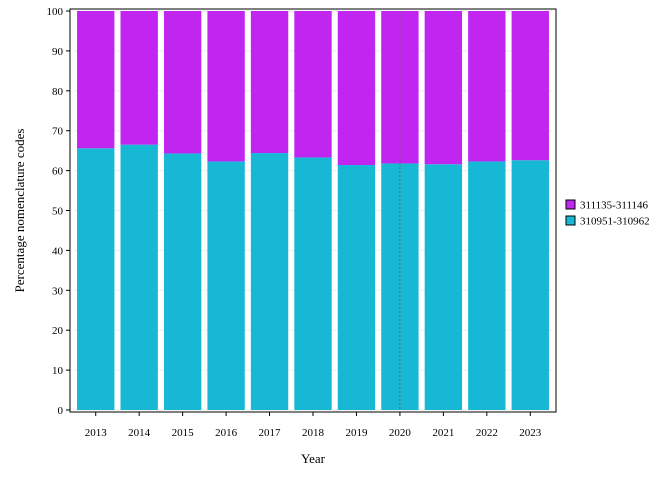 This screenshot has width=672, height=480. I want to click on y-tick-label: 0, so click(61, 411).